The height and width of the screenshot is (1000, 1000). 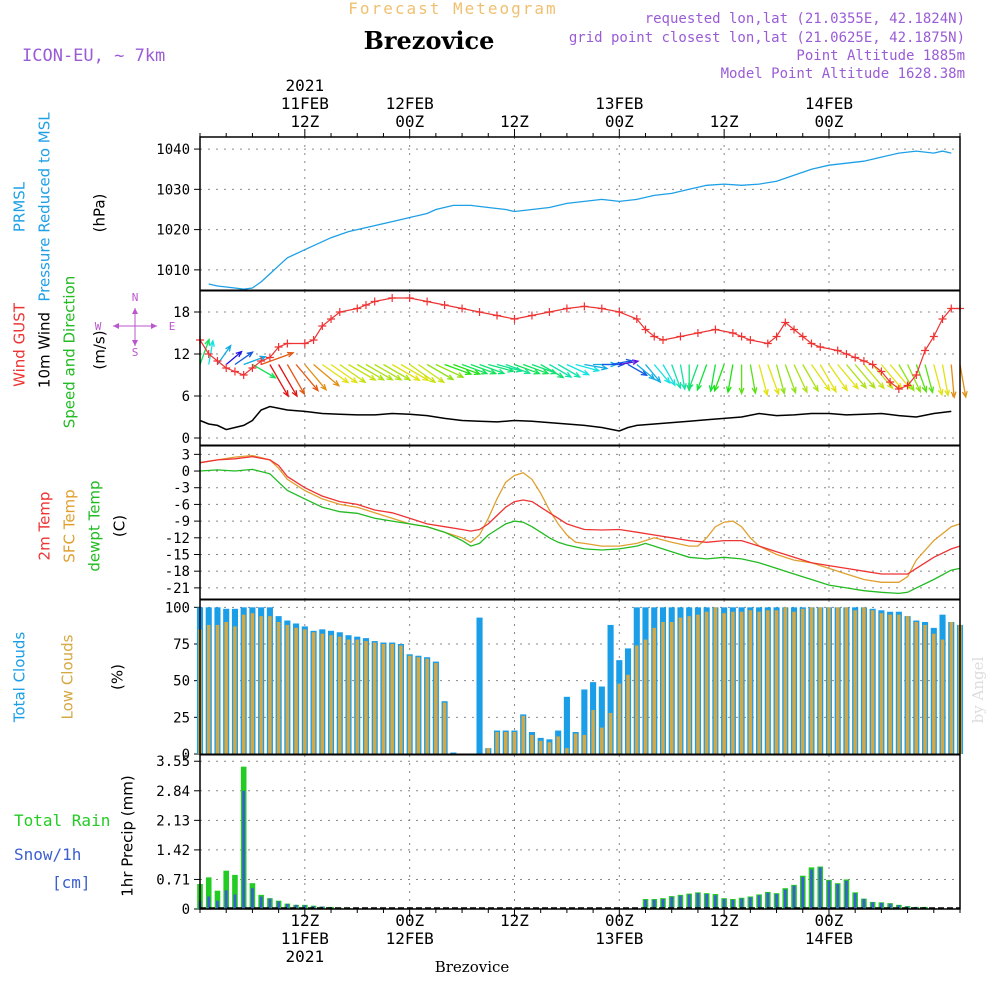 I want to click on y-tick-label: 3.55, so click(x=173, y=762).